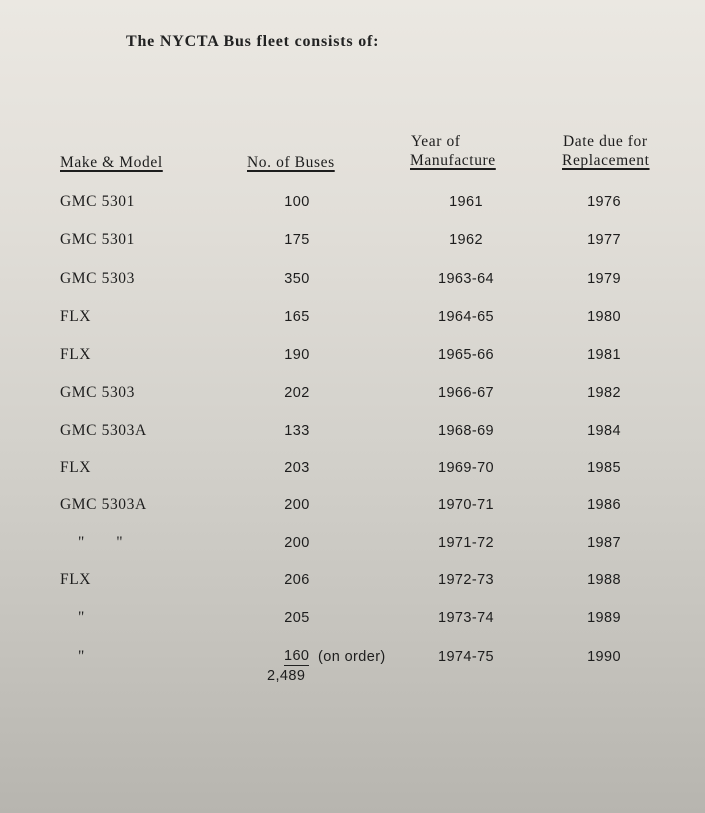 The image size is (705, 813). I want to click on cell-year-of-manufacture: 1969-70, so click(466, 468).